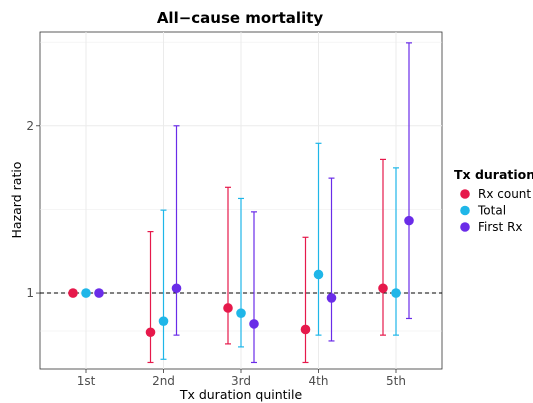 Image resolution: width=533 pixels, height=403 pixels. Describe the element at coordinates (241, 394) in the screenshot. I see `x-axis-title: Tx duration quintile` at that location.